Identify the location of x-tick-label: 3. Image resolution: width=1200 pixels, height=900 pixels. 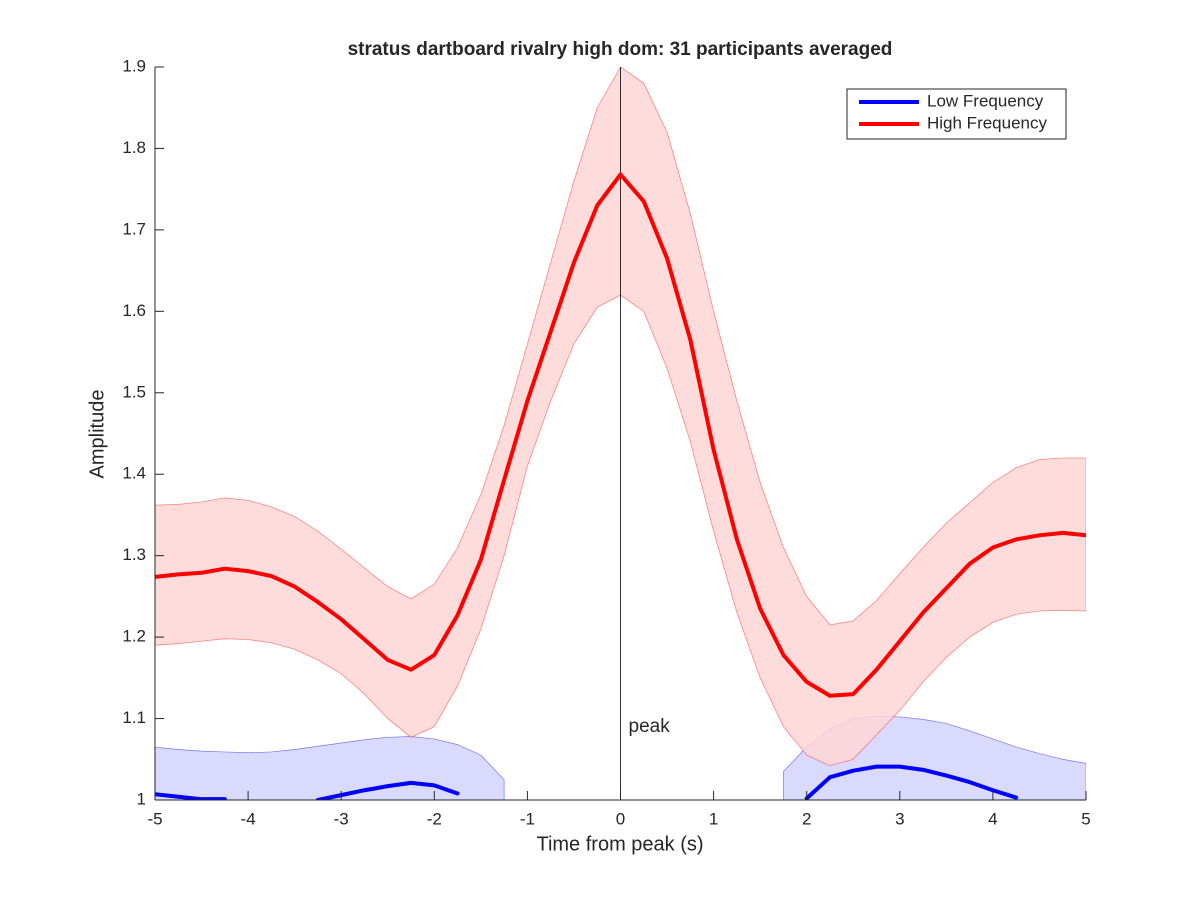
(899, 818).